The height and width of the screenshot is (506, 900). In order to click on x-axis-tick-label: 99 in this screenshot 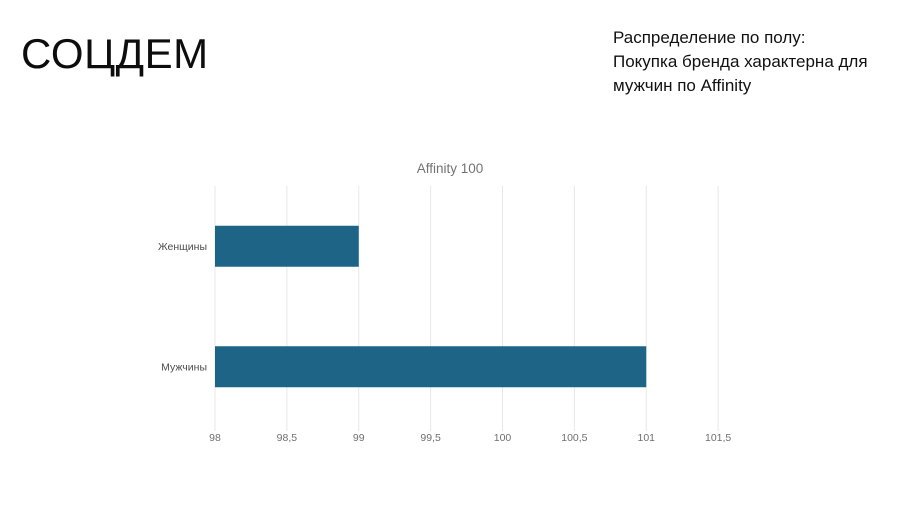, I will do `click(359, 438)`.